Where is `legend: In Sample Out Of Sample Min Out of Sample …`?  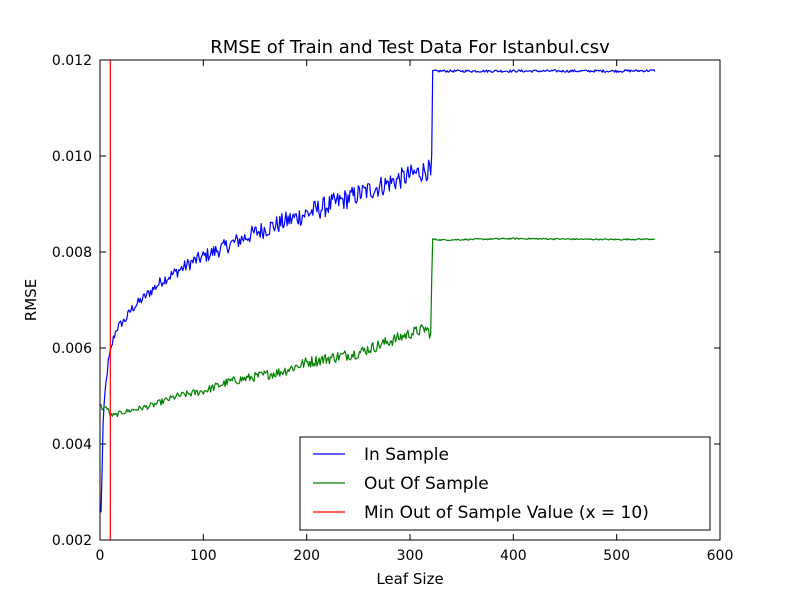
legend: In Sample Out Of Sample Min Out of Sample … is located at coordinates (505, 483).